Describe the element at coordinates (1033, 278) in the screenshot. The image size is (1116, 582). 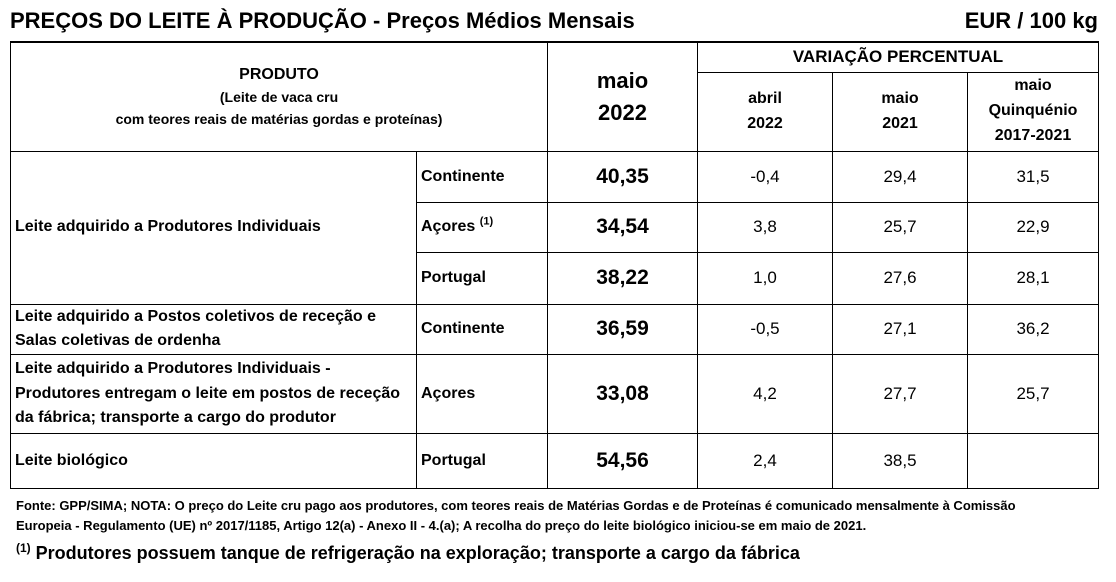
I see `var-cell: 28,1` at that location.